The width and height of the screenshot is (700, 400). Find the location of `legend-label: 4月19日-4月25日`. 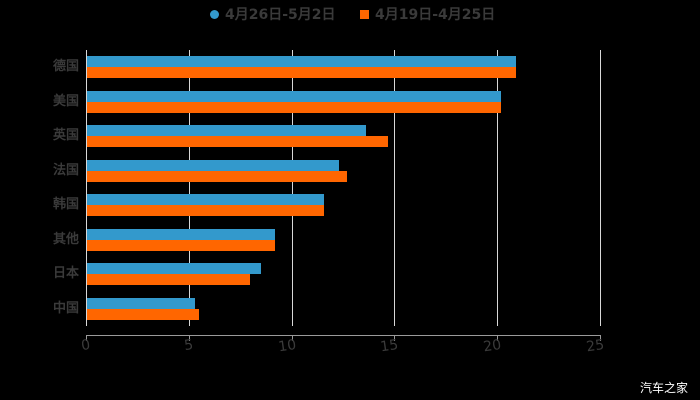

legend-label: 4月19日-4月25日 is located at coordinates (435, 15).